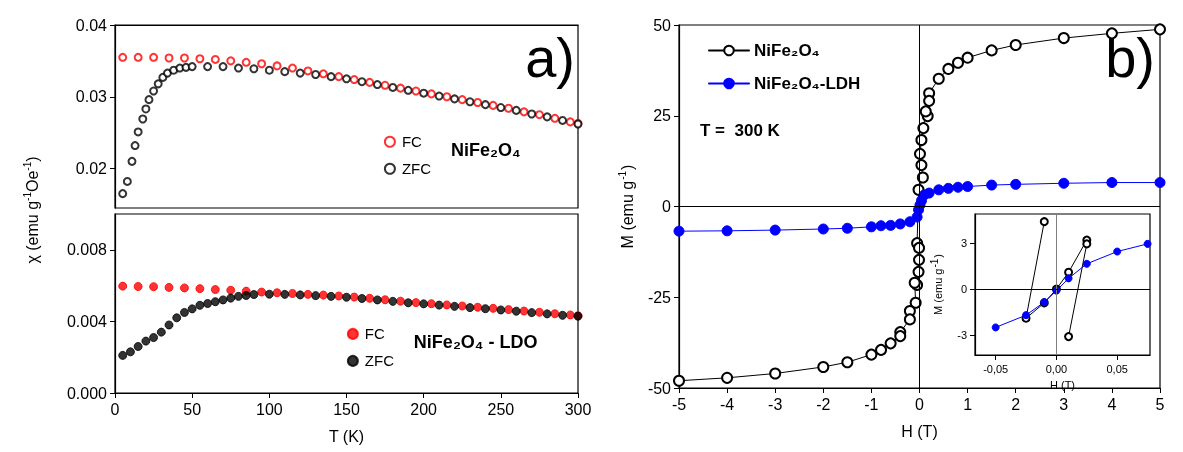 Image resolution: width=1183 pixels, height=452 pixels. I want to click on y-tick-label: 3, so click(963, 243).